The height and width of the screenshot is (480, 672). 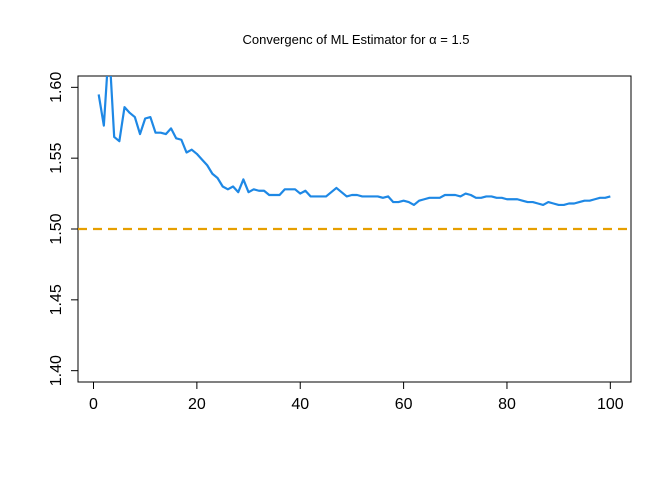 What do you see at coordinates (56, 87) in the screenshot?
I see `y-tick-label: 1.60` at bounding box center [56, 87].